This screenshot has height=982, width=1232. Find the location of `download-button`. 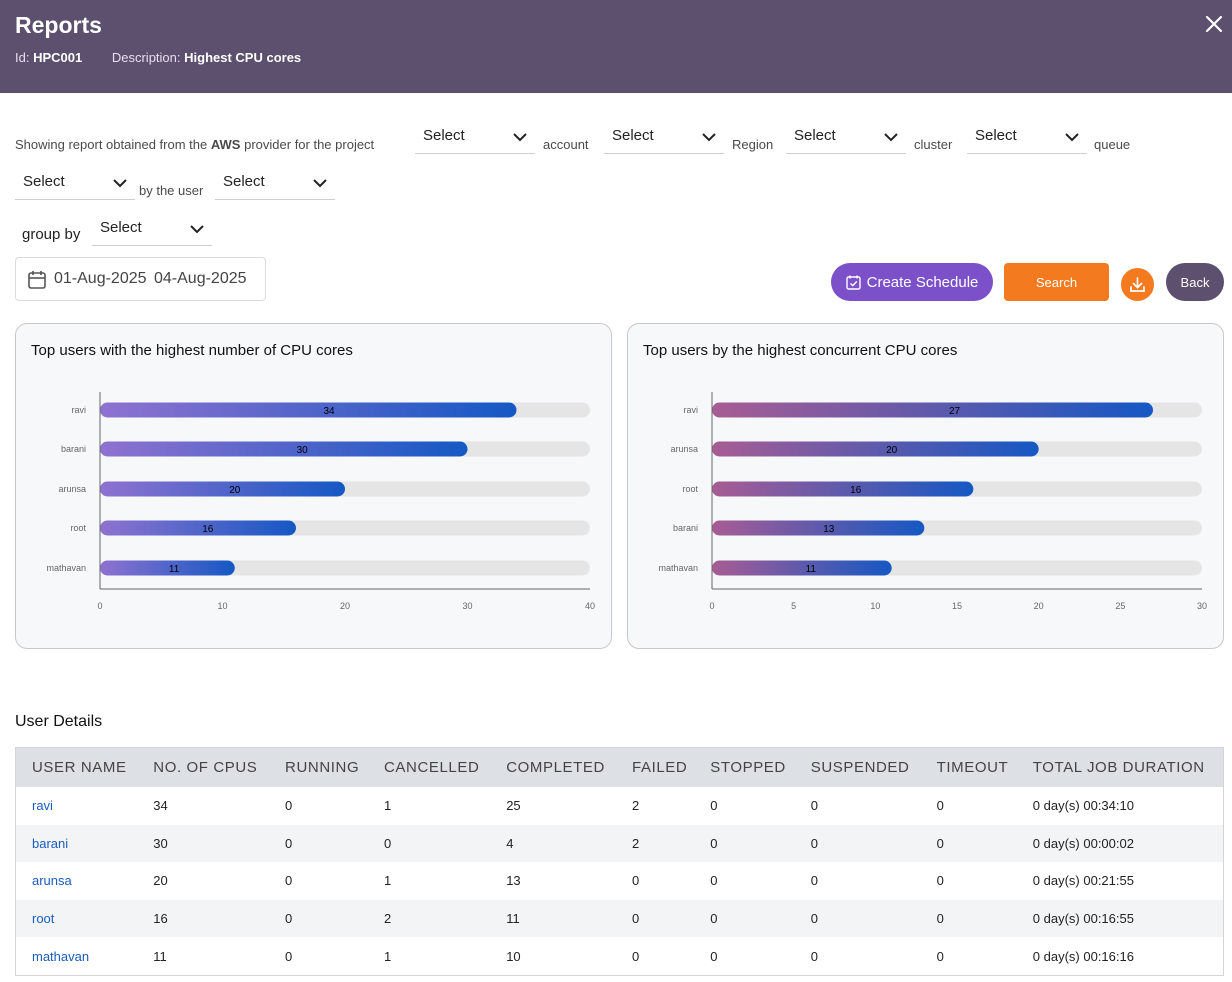

download-button is located at coordinates (1137, 284).